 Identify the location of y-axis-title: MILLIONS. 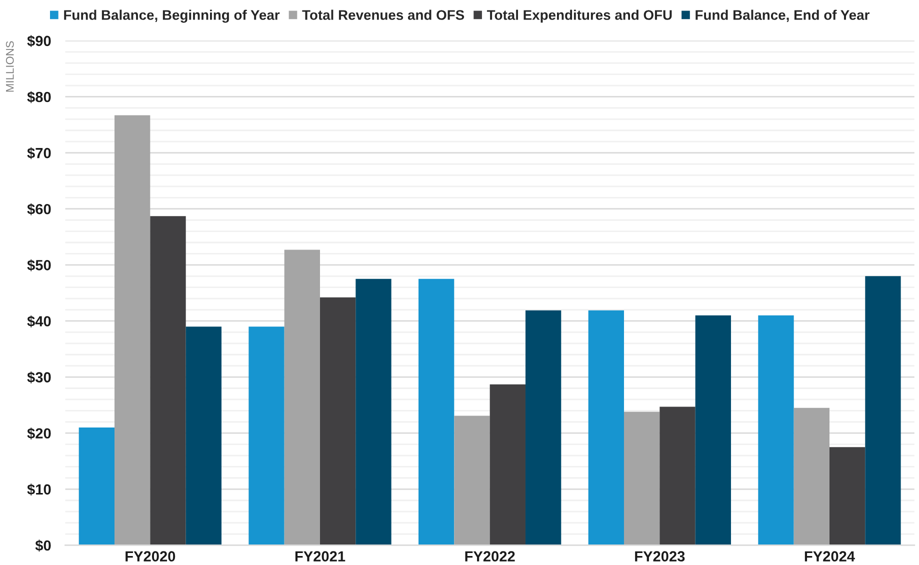
(10, 66).